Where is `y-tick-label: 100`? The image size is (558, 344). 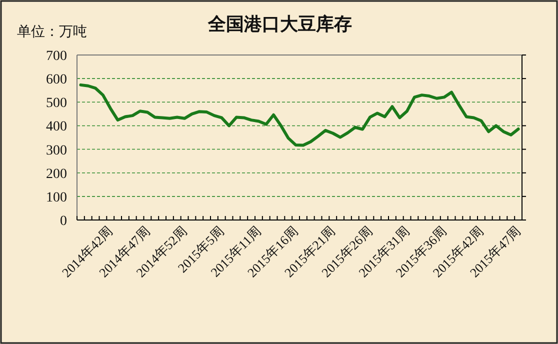 y-tick-label: 100 is located at coordinates (56, 198).